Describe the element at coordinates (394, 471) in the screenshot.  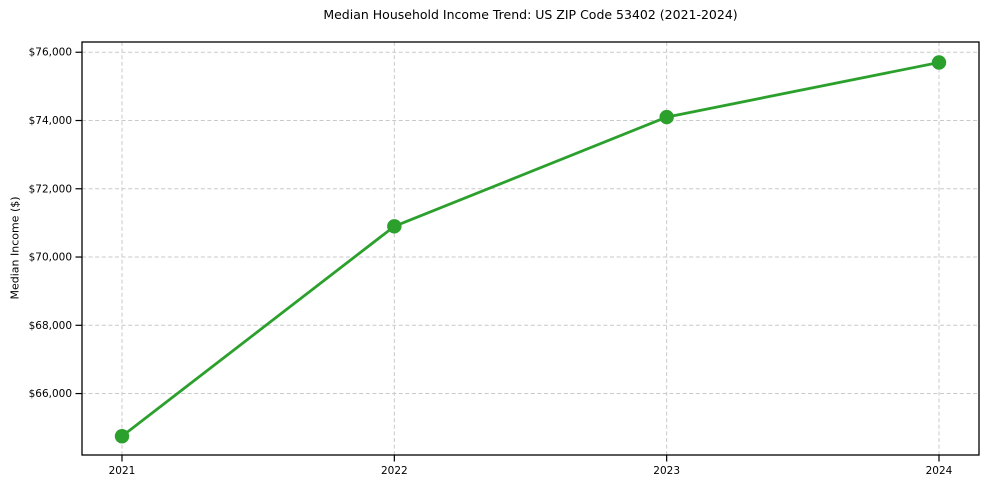
I see `x-tick-label: 2022` at that location.